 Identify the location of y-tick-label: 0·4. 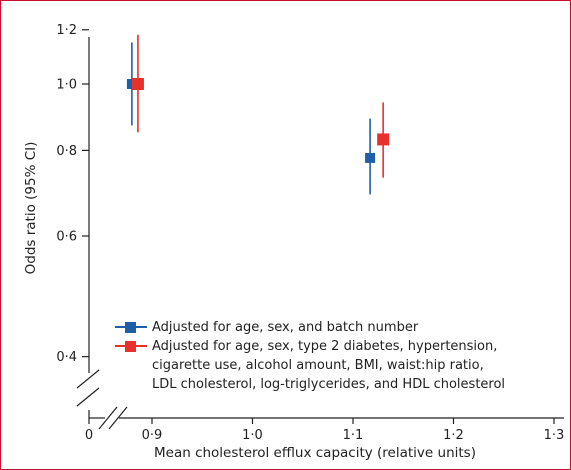
(66, 357).